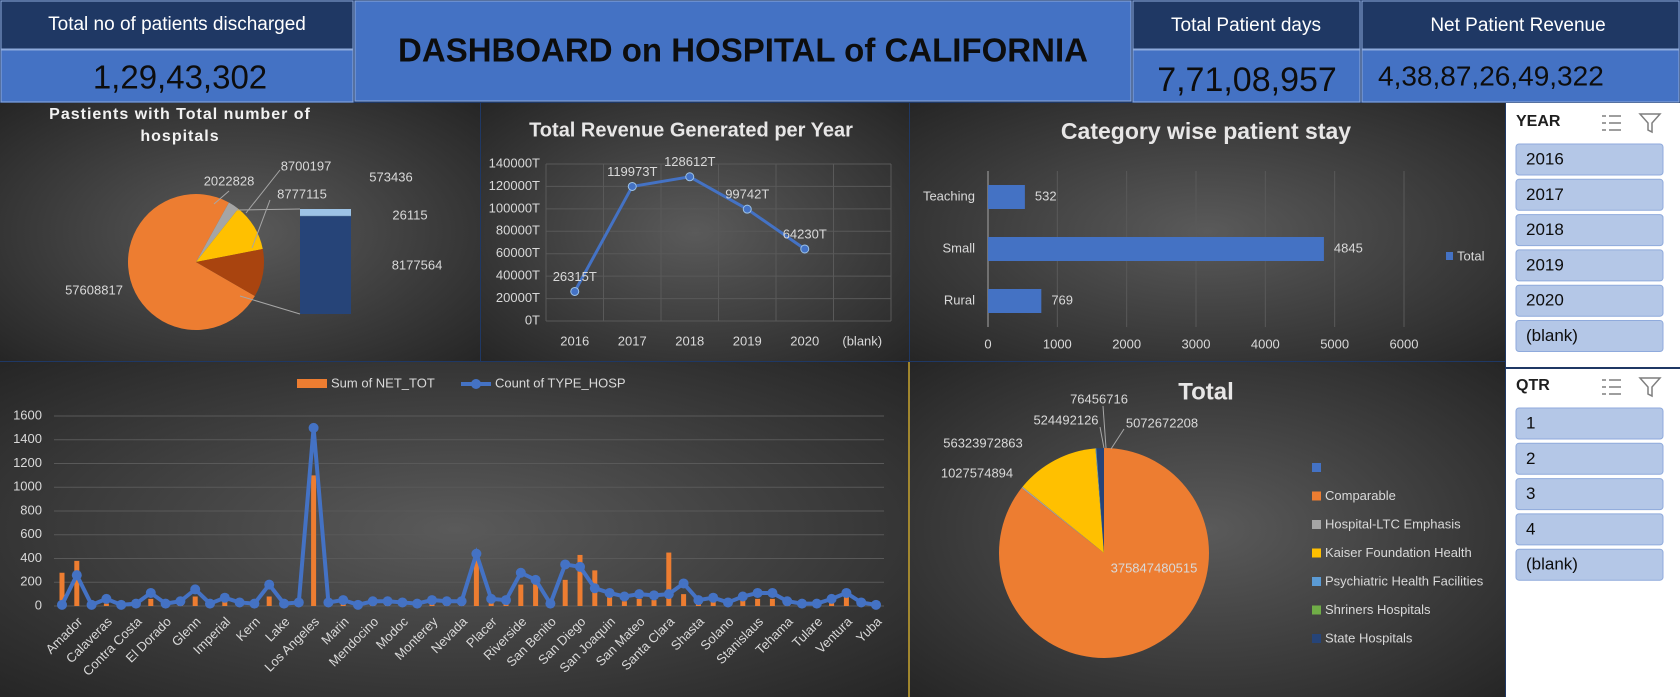 Image resolution: width=1680 pixels, height=697 pixels. What do you see at coordinates (1545, 194) in the screenshot?
I see `slicer-item-label: 2017` at bounding box center [1545, 194].